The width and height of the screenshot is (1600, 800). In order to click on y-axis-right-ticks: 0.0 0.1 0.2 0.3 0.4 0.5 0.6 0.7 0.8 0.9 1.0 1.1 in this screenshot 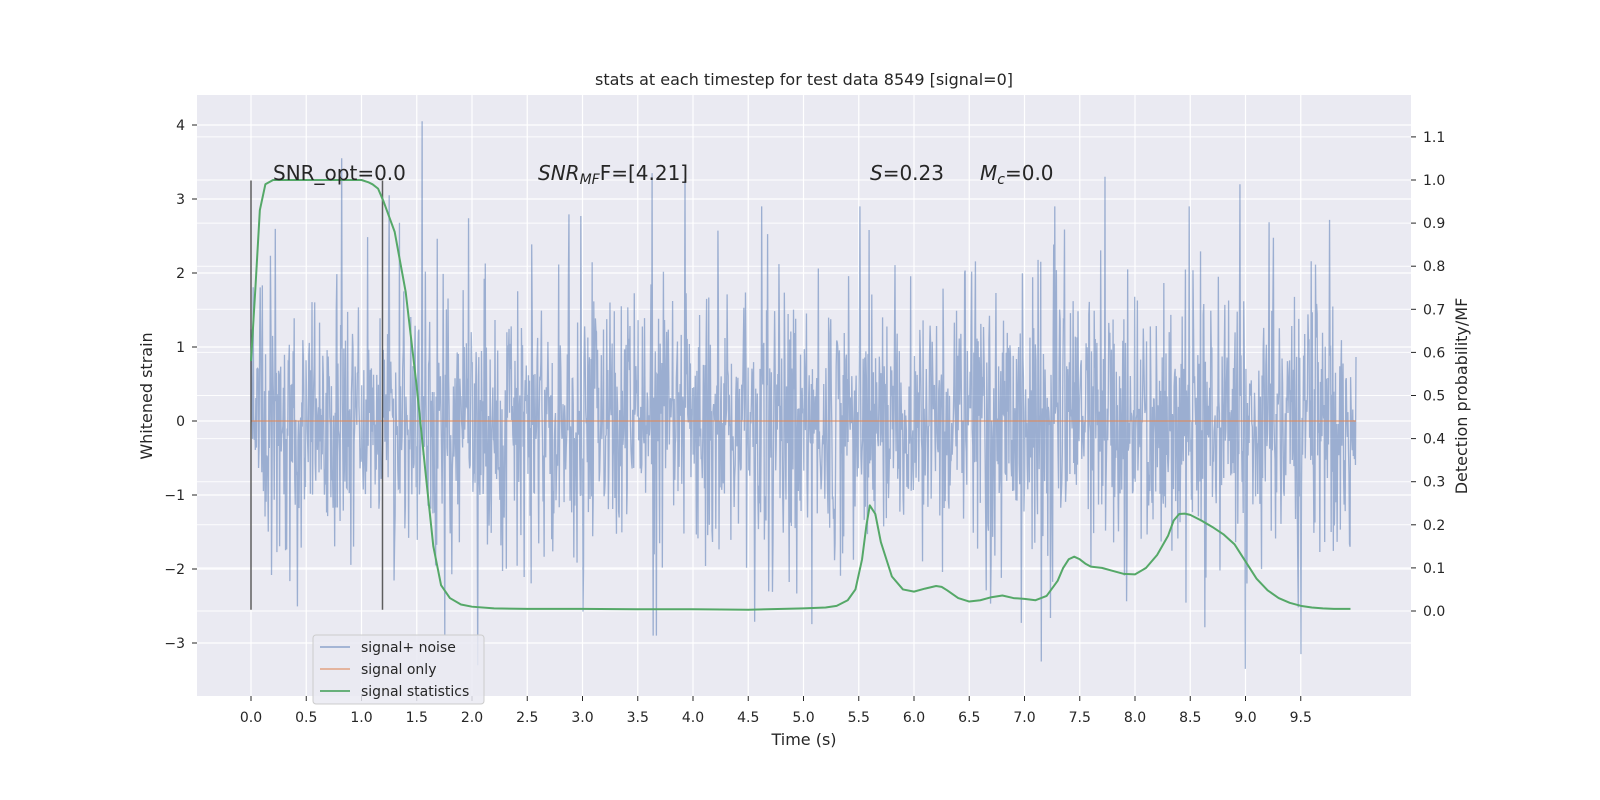, I will do `click(1428, 375)`.